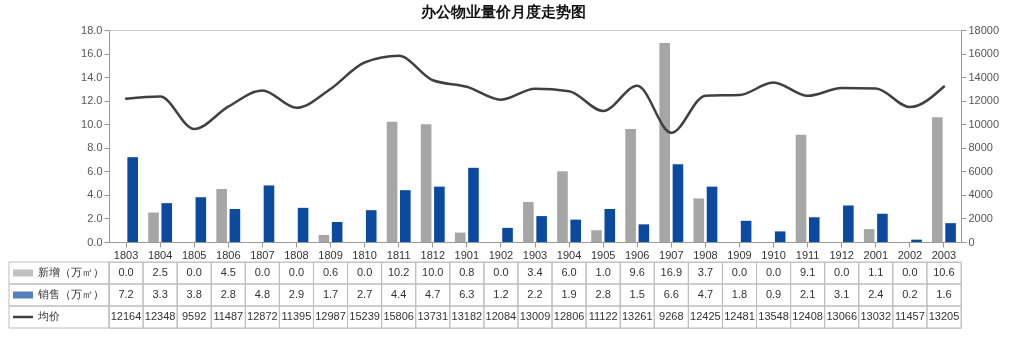  Describe the element at coordinates (95, 217) in the screenshot. I see `y-tick-label: 2.0` at that location.